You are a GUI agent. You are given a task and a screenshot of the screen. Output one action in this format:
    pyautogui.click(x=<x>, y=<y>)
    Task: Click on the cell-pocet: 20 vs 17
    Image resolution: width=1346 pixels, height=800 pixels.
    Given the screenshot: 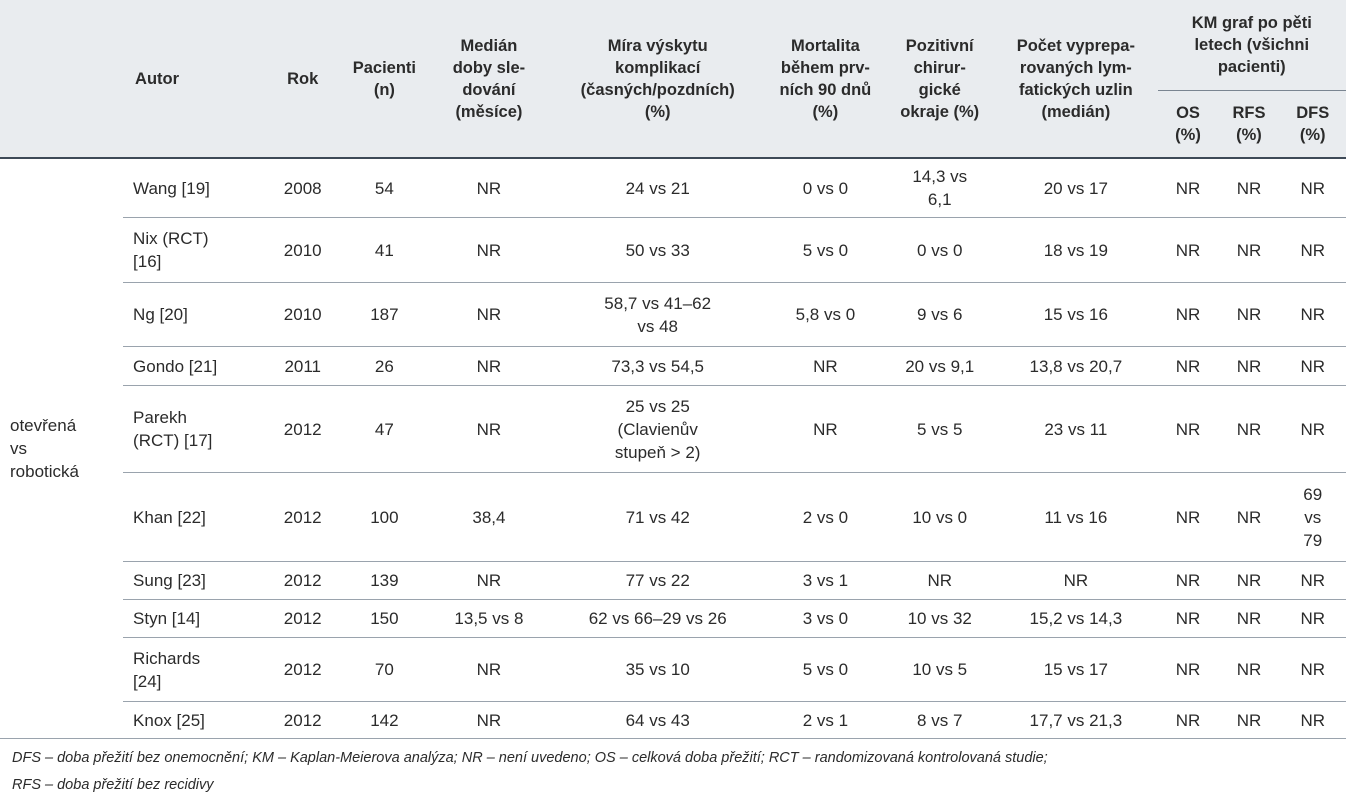 What is the action you would take?
    pyautogui.click(x=1076, y=188)
    